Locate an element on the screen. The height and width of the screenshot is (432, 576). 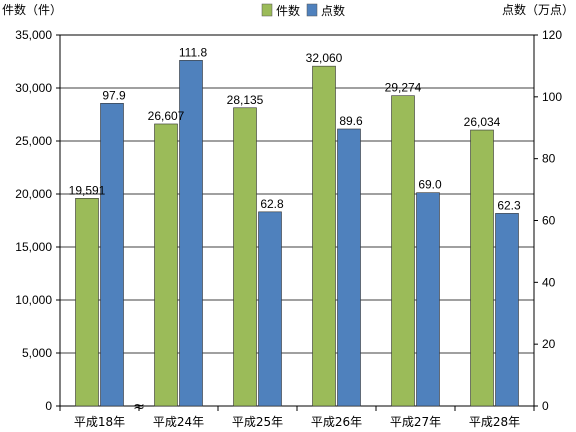
data-label-count: 19,591 is located at coordinates (87, 190).